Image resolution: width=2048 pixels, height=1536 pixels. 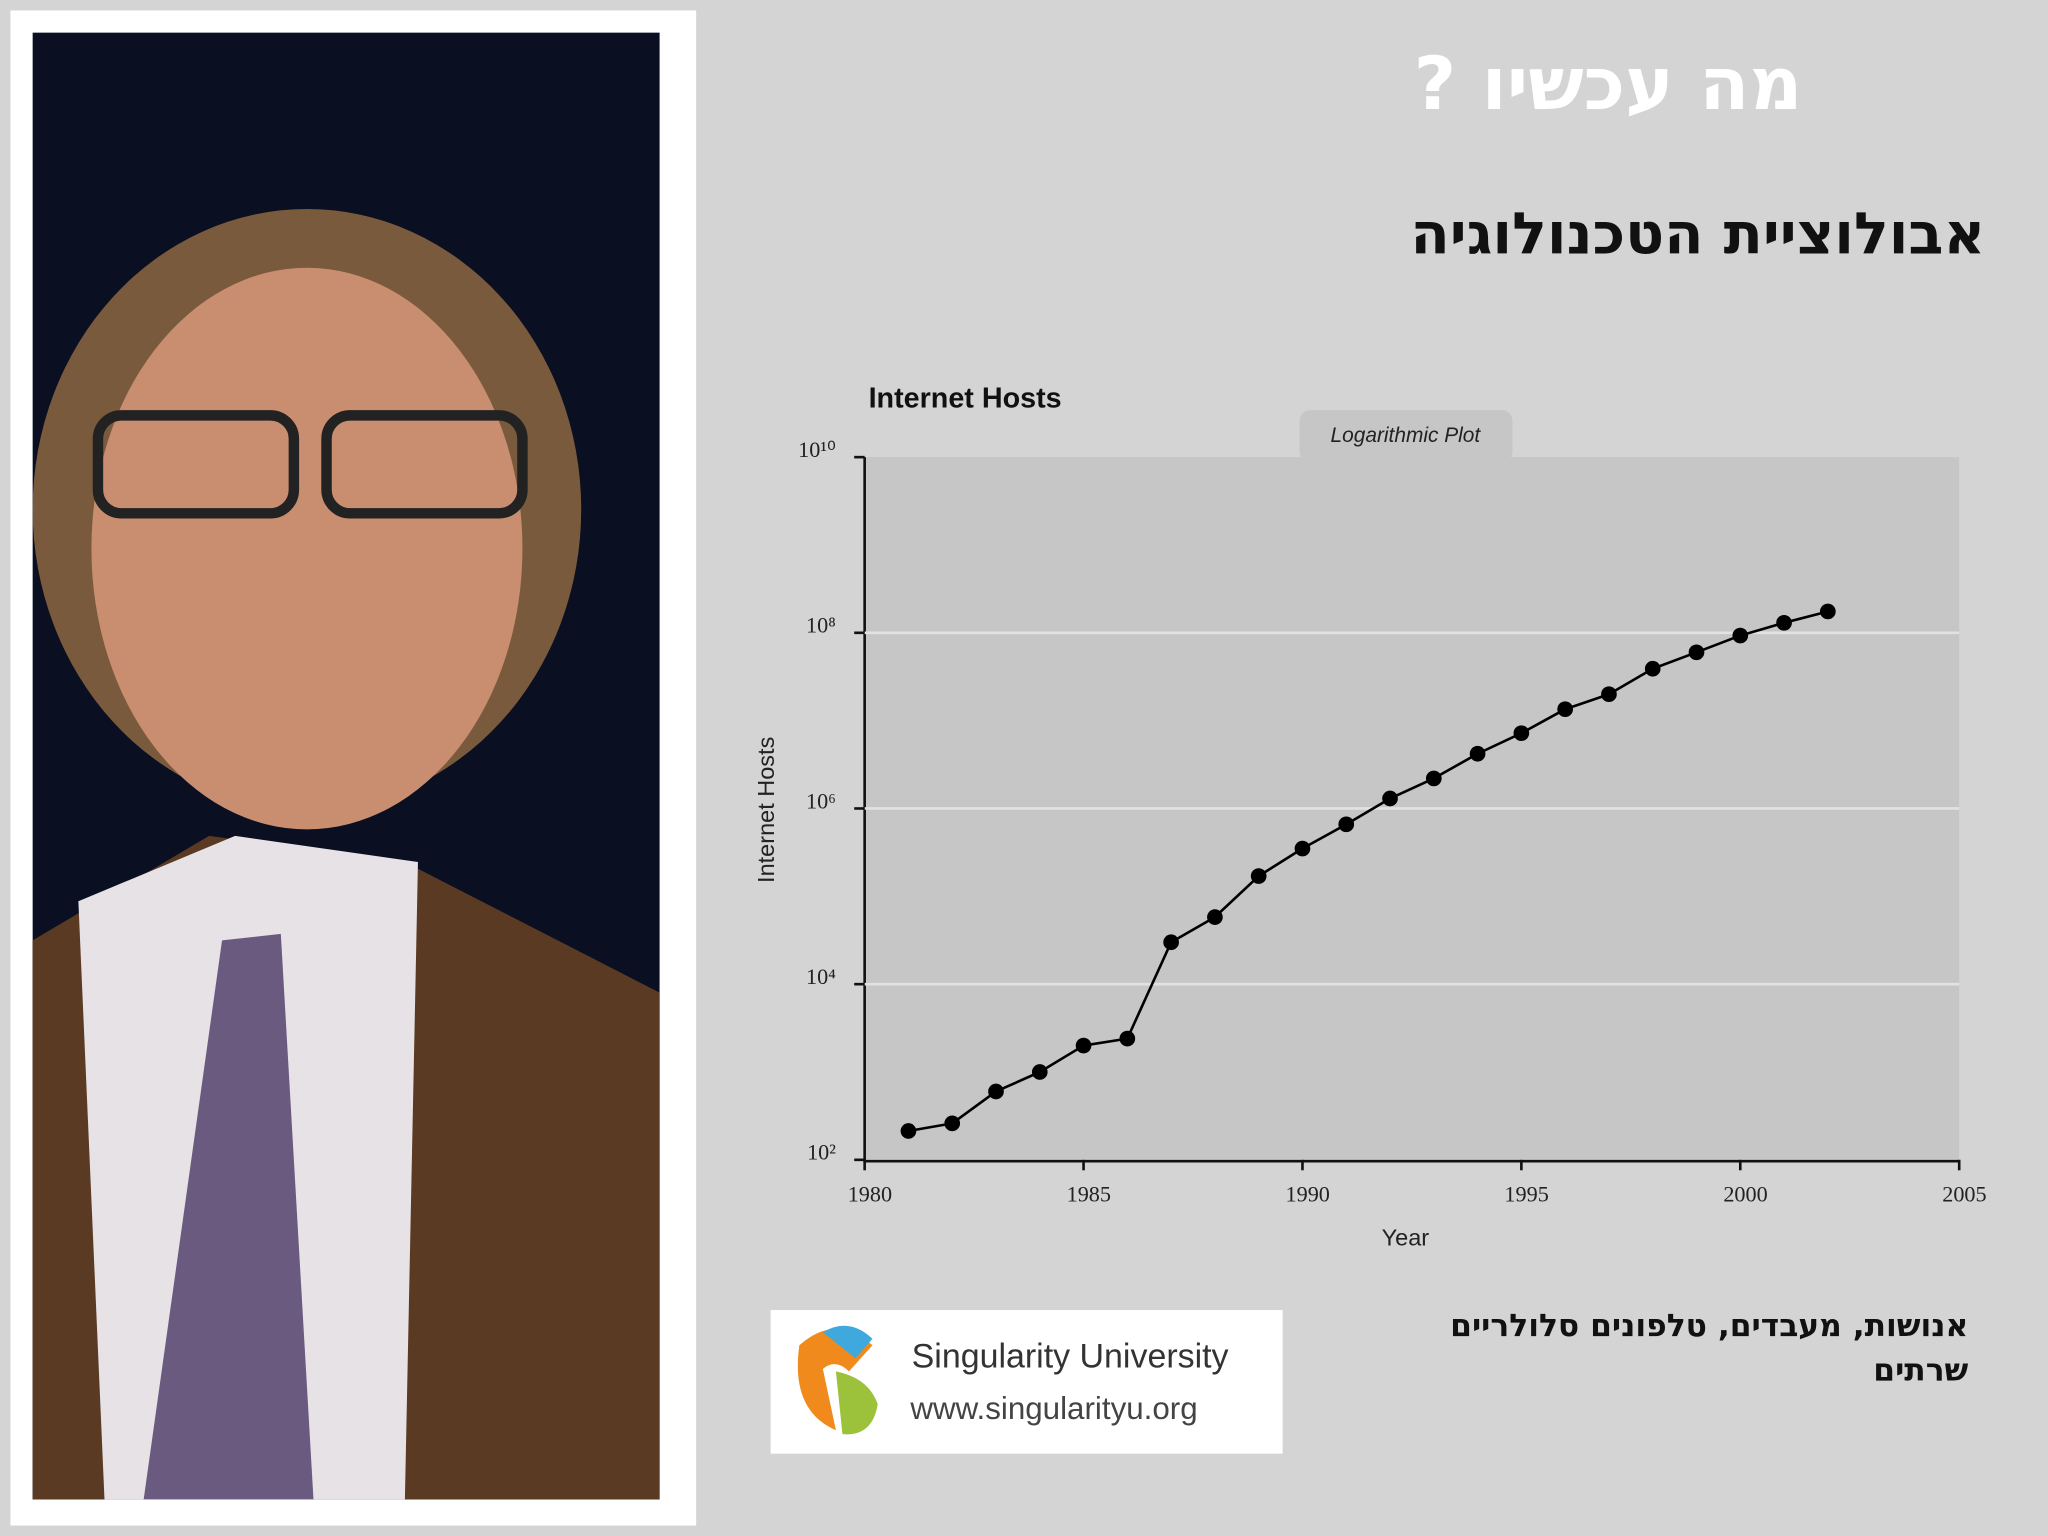 What do you see at coordinates (1308, 1194) in the screenshot?
I see `x-tick-label: 1990` at bounding box center [1308, 1194].